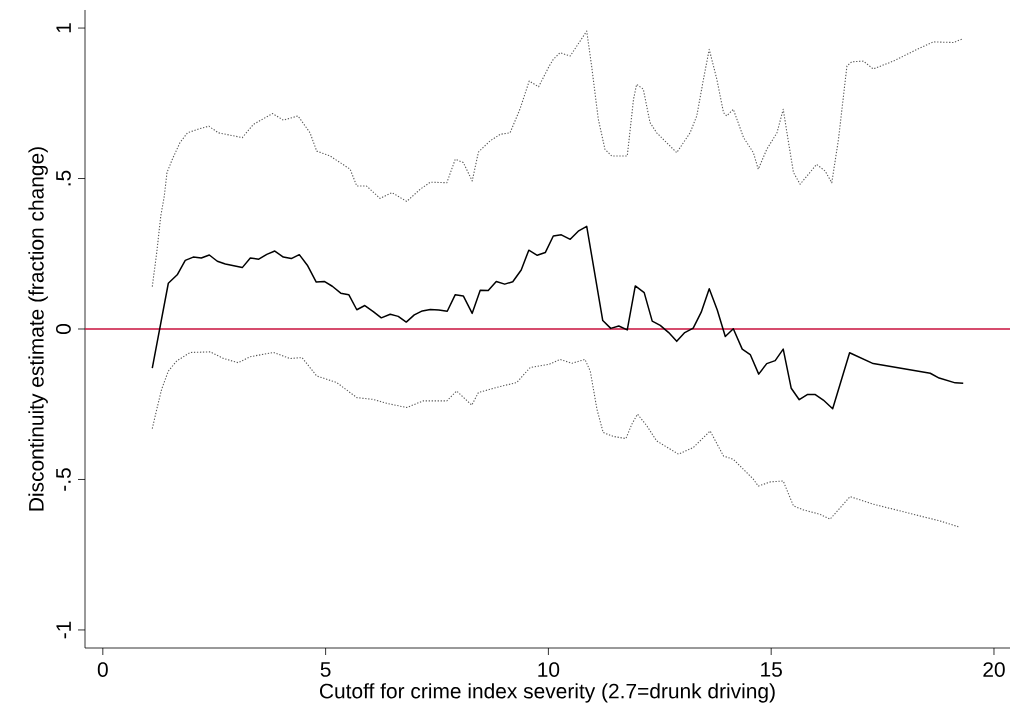 The width and height of the screenshot is (1014, 721). I want to click on y-tick-label: .5, so click(63, 178).